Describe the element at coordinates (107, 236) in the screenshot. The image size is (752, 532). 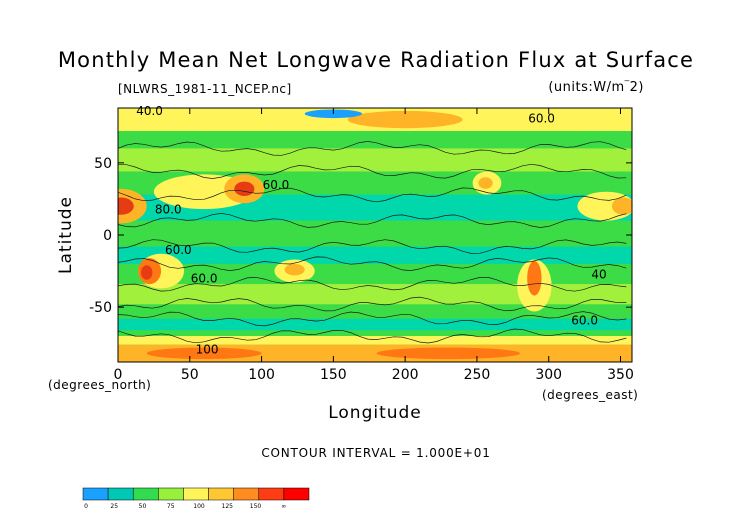
I see `y-tick-label: 0` at that location.